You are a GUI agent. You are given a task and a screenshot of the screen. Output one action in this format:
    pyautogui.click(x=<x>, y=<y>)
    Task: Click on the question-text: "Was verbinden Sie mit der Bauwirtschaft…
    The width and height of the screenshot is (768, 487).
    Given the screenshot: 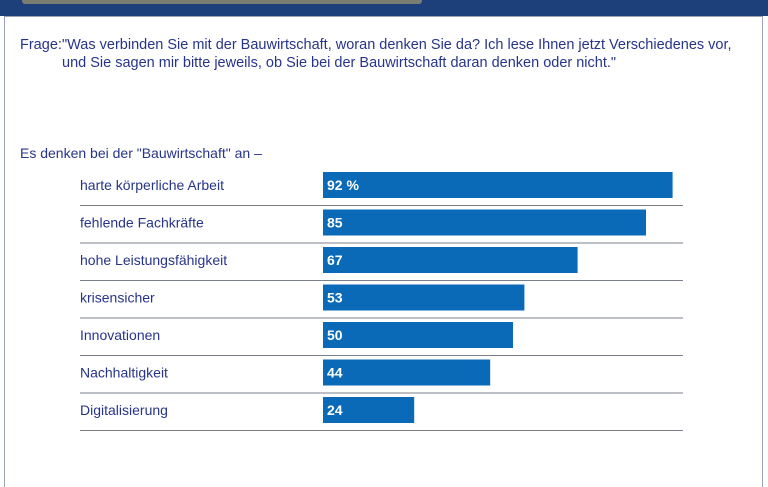 What is the action you would take?
    pyautogui.click(x=397, y=54)
    